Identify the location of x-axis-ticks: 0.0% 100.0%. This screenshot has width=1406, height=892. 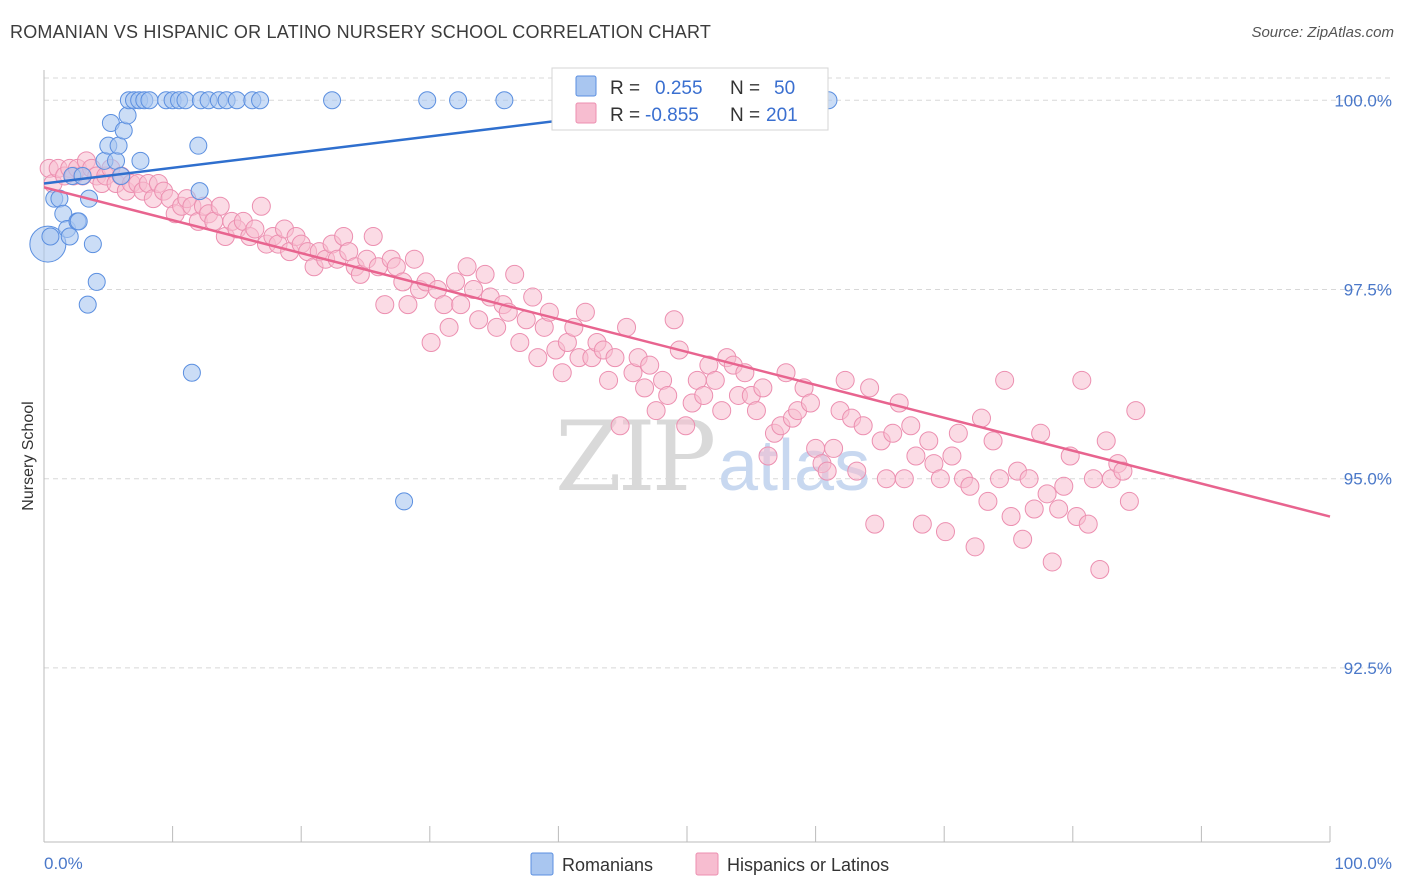
(717, 849).